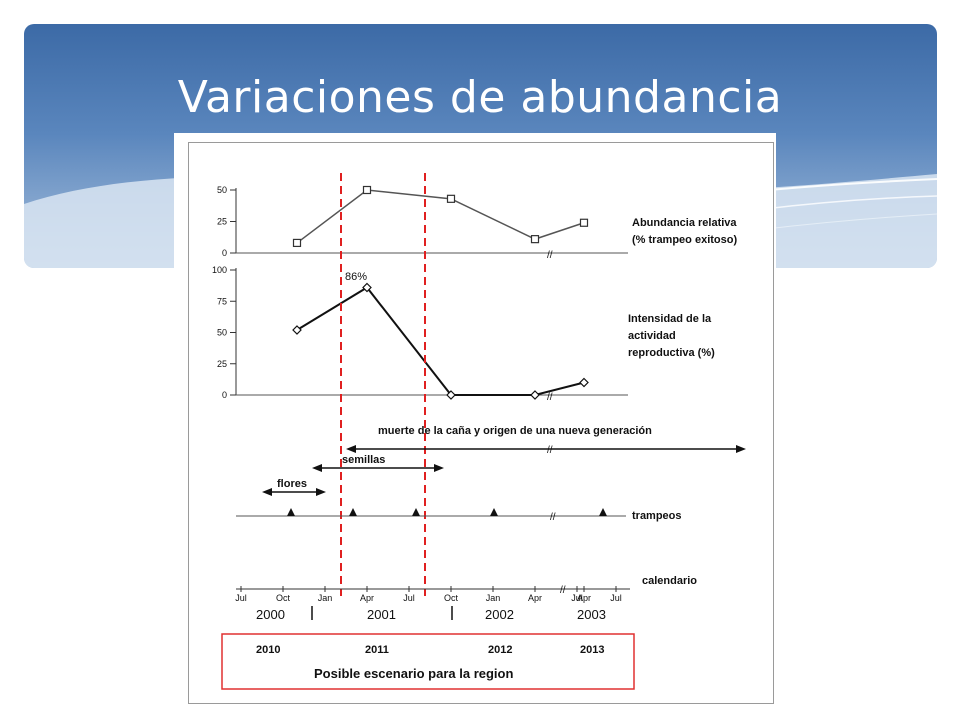 The image size is (960, 720). I want to click on reproduction-label-line2: actividad, so click(652, 336).